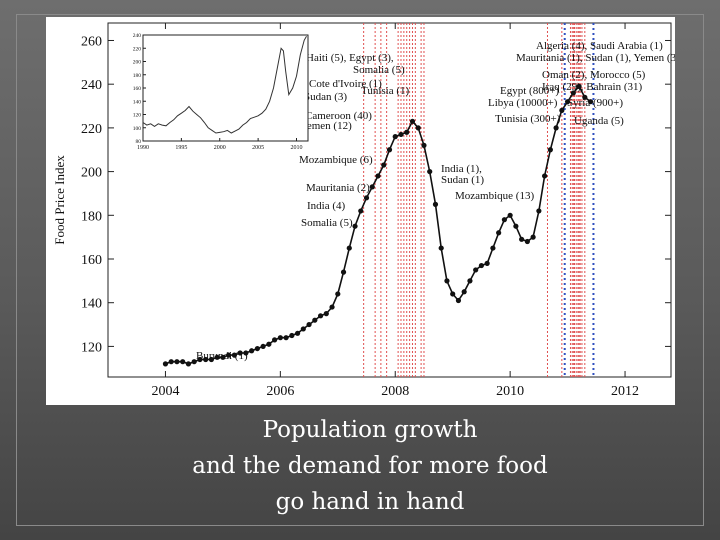  Describe the element at coordinates (336, 160) in the screenshot. I see `annotation-label: Mozambique (6)` at that location.